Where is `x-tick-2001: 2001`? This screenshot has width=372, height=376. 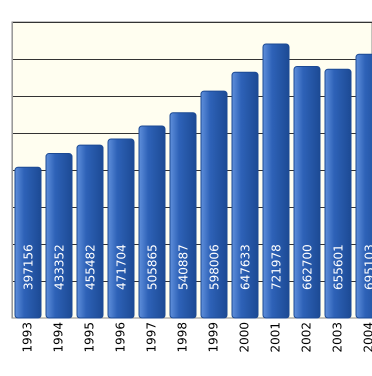
x-tick-2001: 2001 is located at coordinates (276, 337).